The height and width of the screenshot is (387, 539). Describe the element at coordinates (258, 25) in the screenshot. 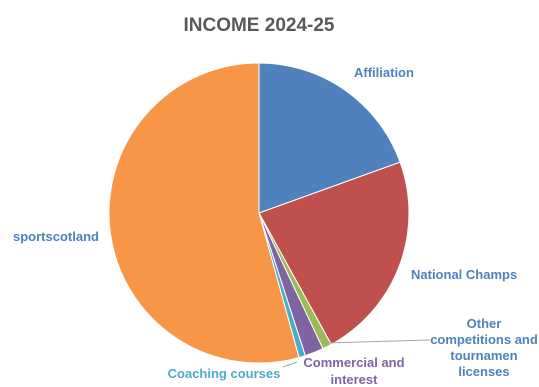

I see `chart-title: INCOME 2024-25` at that location.